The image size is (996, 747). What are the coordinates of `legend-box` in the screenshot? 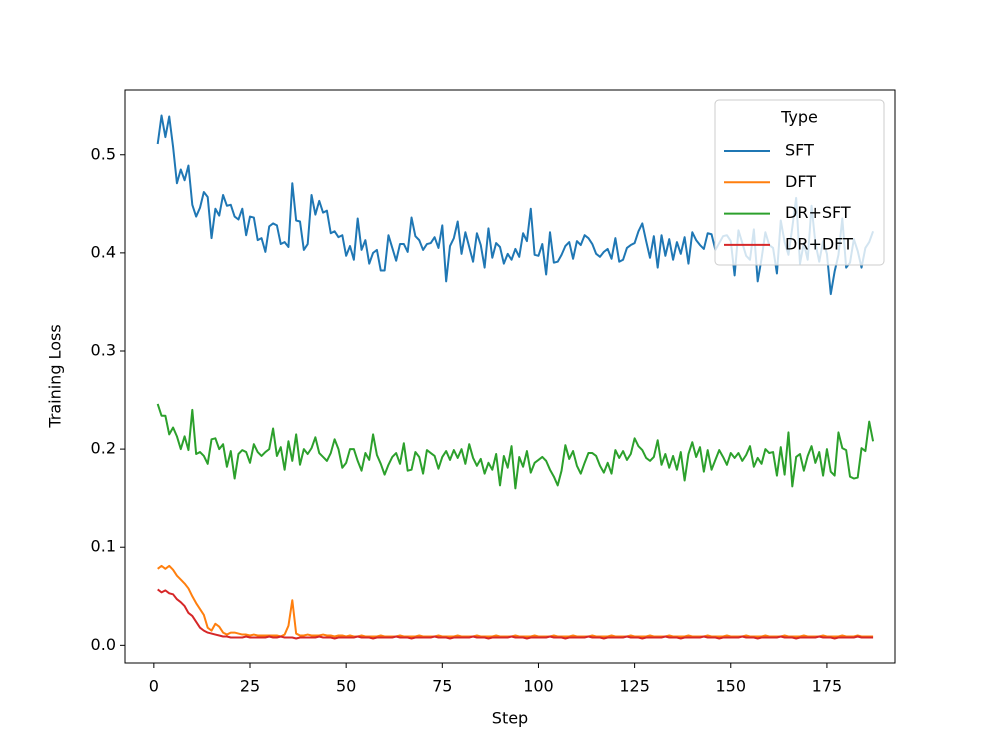 It's located at (799, 182).